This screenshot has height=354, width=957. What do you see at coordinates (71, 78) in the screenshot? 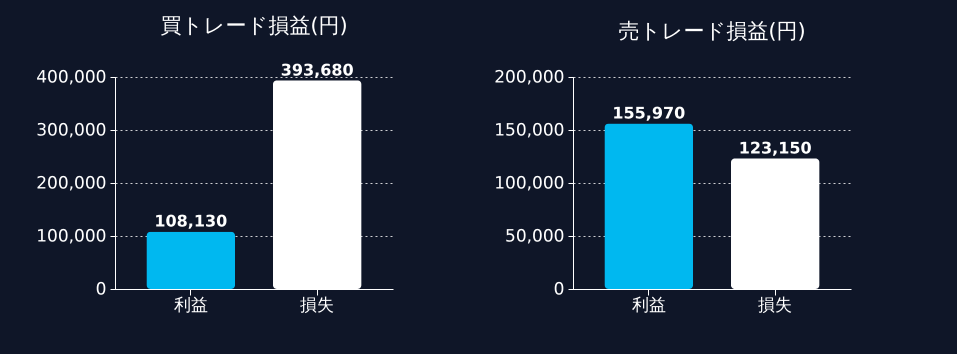
I see `y-tick-label: 400,000` at bounding box center [71, 78].